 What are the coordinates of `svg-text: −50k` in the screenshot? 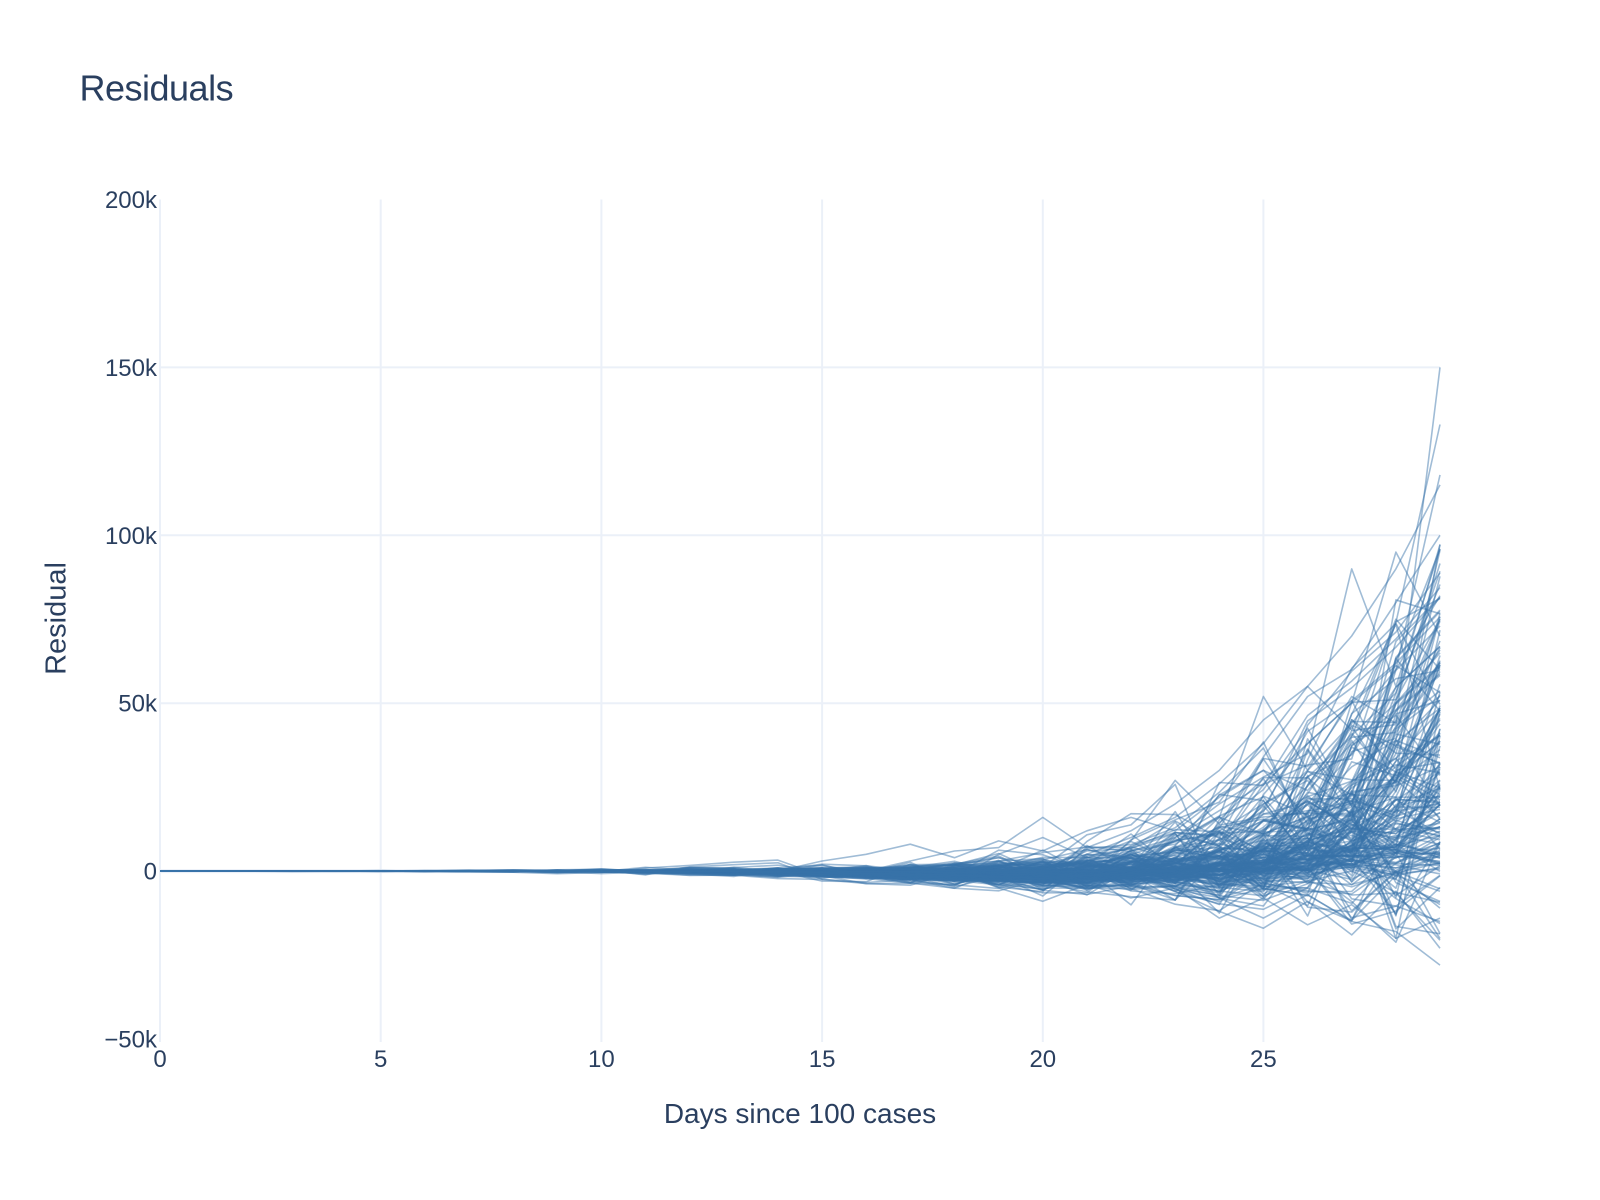 It's located at (131, 1040).